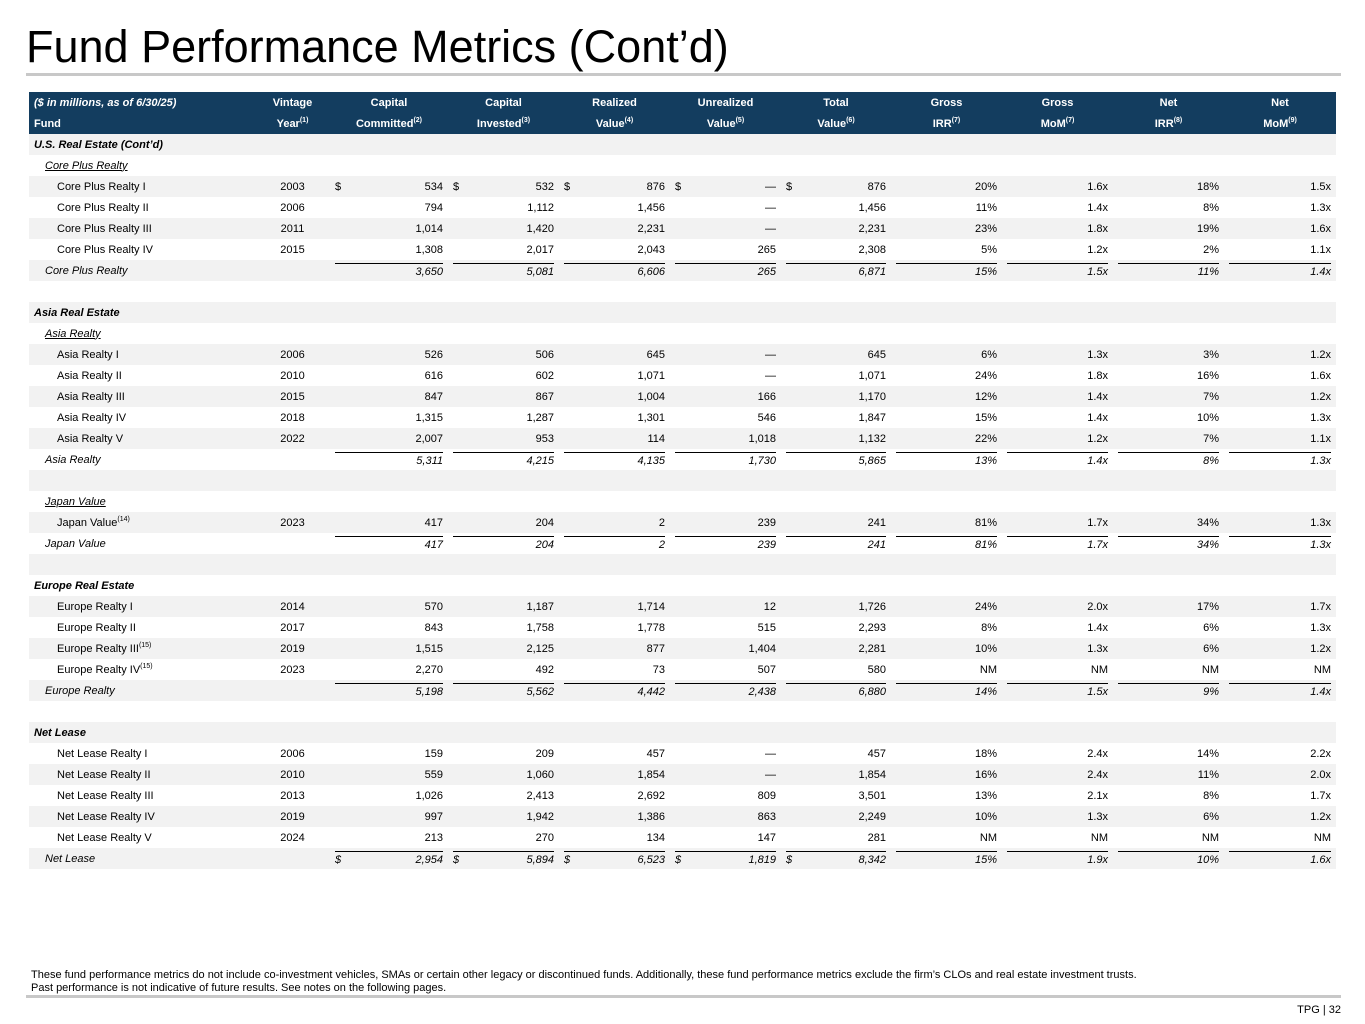 This screenshot has width=1365, height=1024. Describe the element at coordinates (503, 858) in the screenshot. I see `value-cell: $5,894` at that location.